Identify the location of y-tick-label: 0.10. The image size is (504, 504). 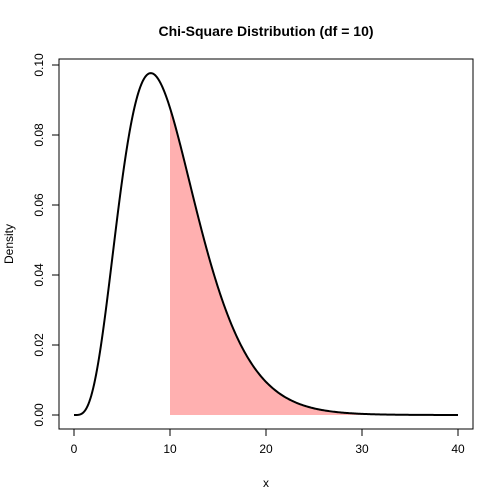
(39, 65).